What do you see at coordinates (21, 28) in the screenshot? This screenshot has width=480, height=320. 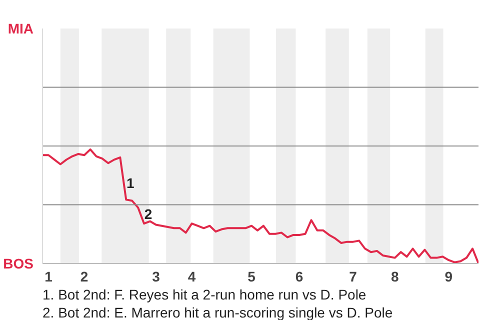 I see `text: MIA` at bounding box center [21, 28].